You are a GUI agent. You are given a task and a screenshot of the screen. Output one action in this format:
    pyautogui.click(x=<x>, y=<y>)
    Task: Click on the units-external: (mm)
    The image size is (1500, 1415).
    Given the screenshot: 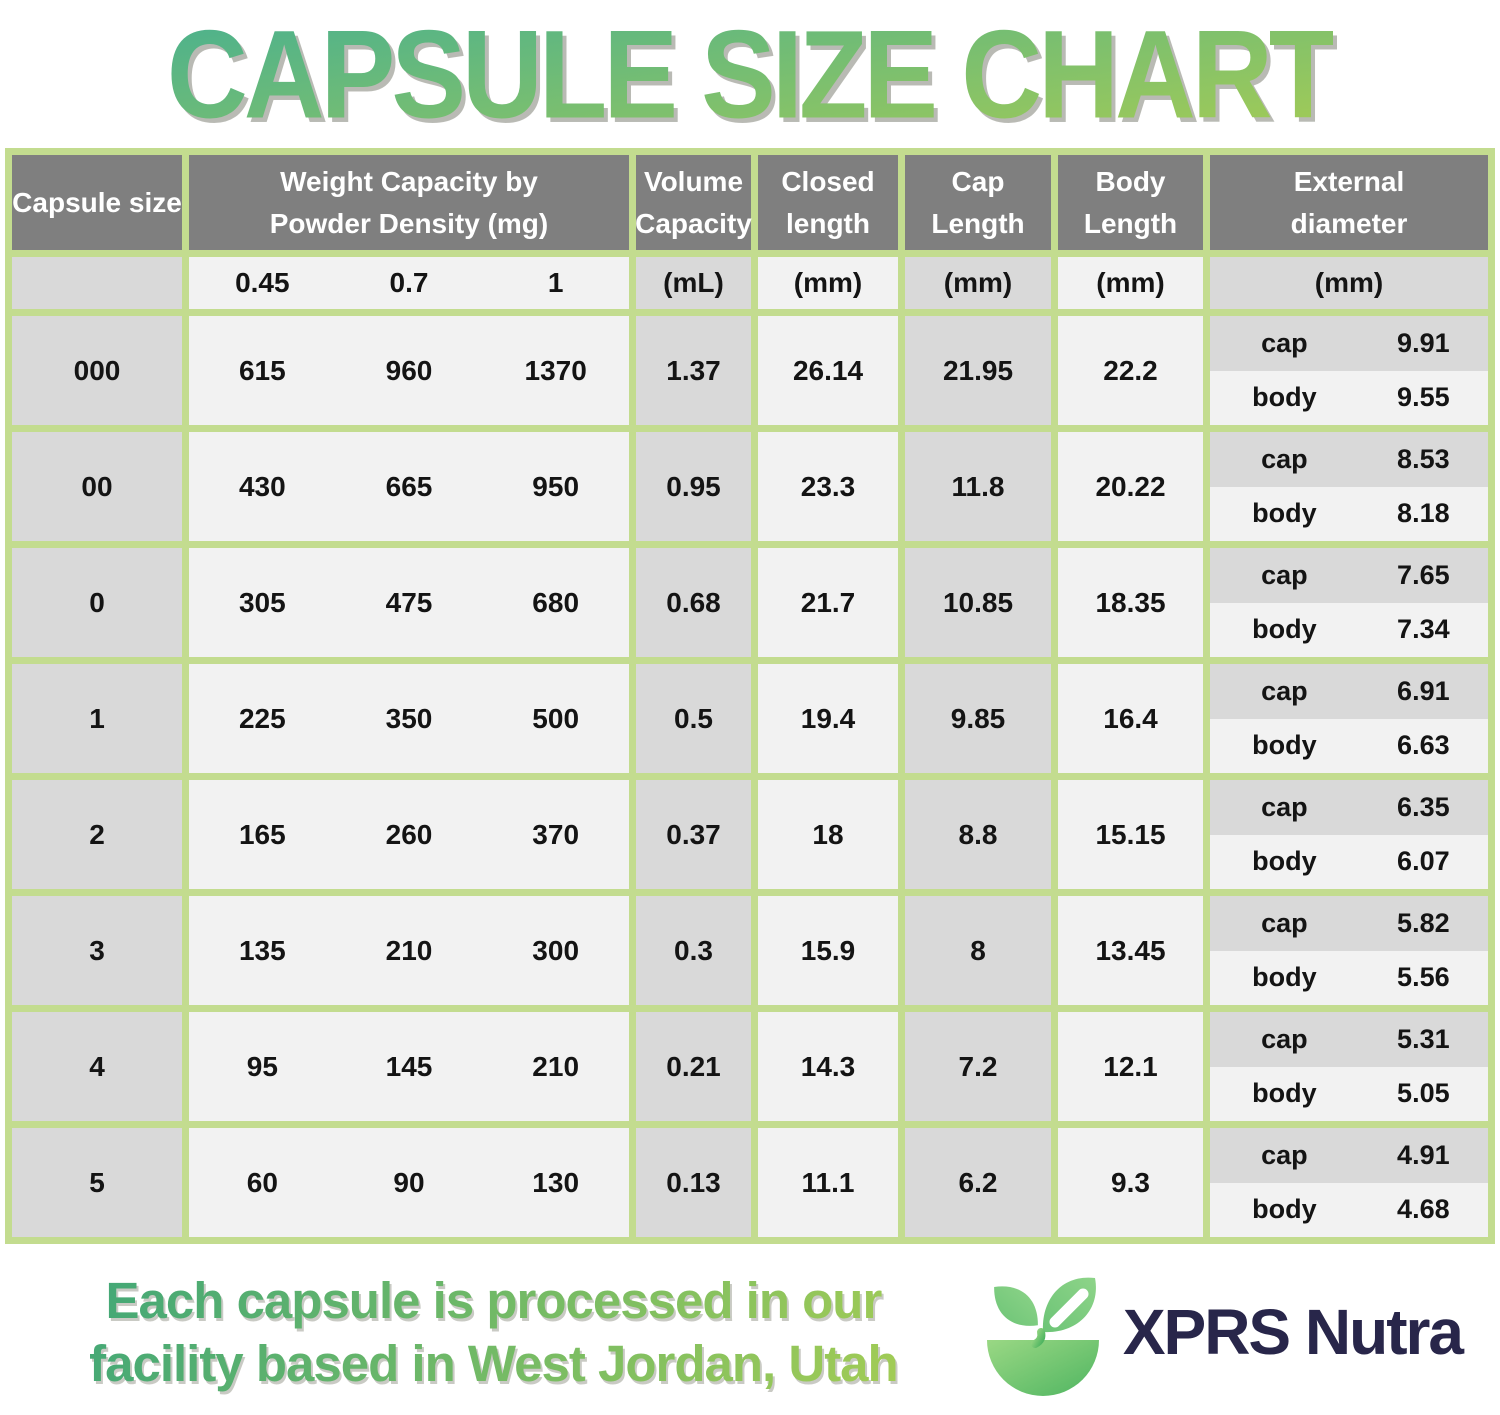 What is the action you would take?
    pyautogui.click(x=1349, y=283)
    